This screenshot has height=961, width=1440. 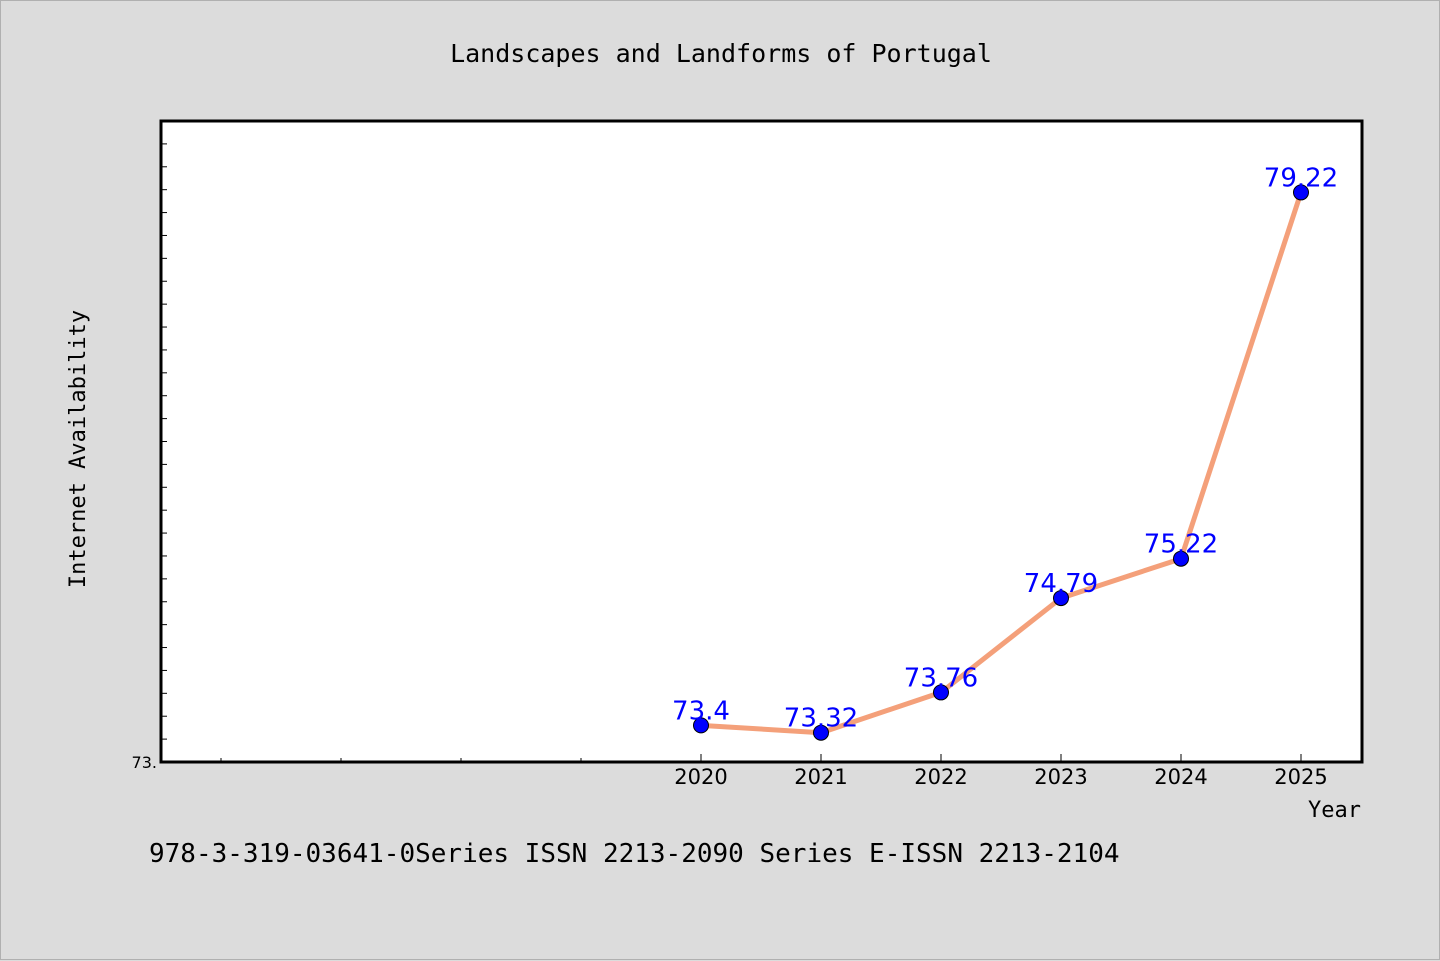 What do you see at coordinates (1300, 777) in the screenshot?
I see `x-tick-label: 2025` at bounding box center [1300, 777].